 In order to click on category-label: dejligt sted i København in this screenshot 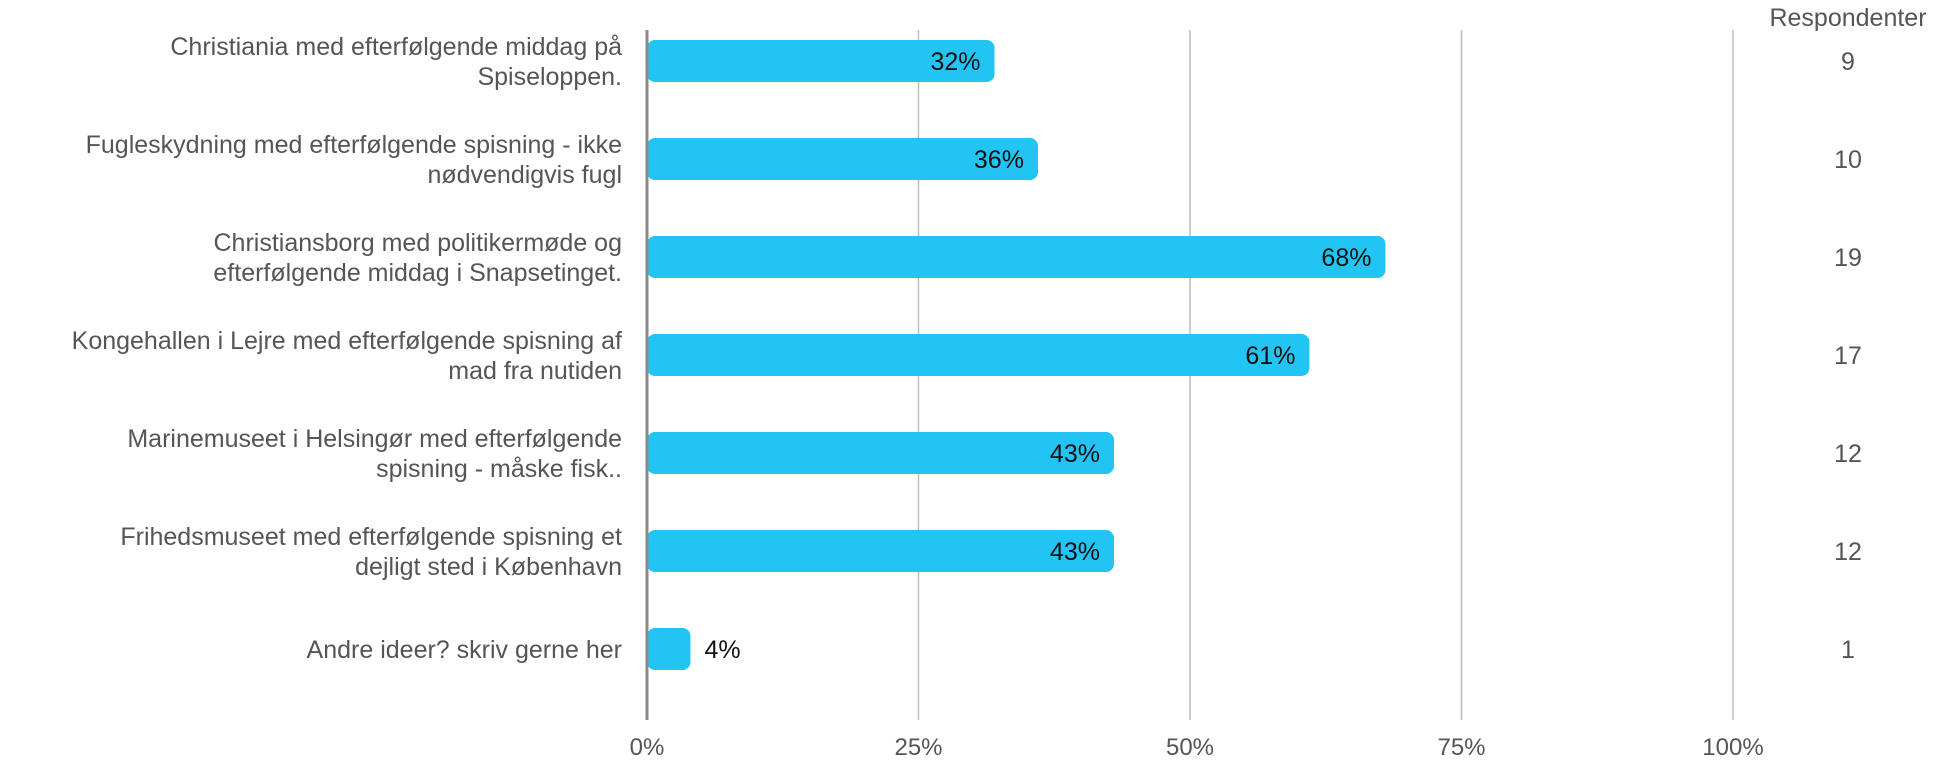, I will do `click(488, 567)`.